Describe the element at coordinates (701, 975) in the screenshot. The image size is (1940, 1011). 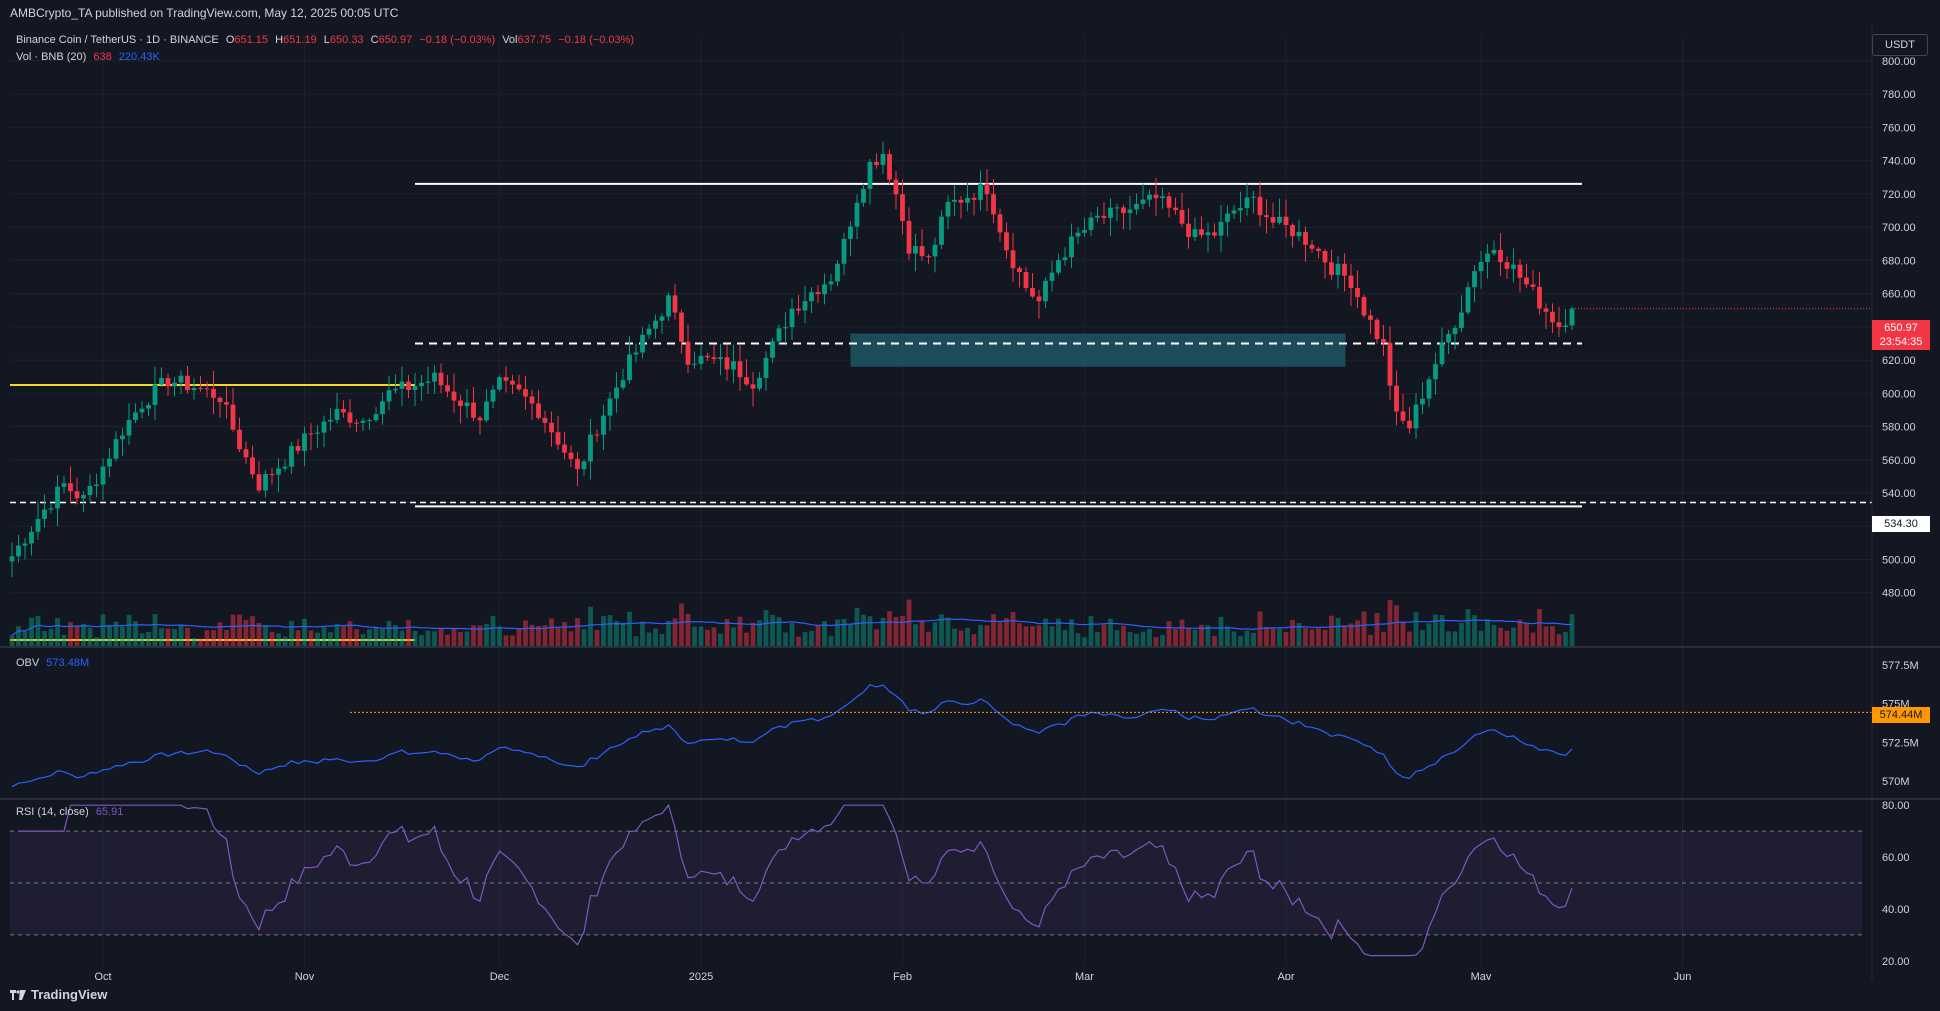
I see `time-tick-label: 2025` at that location.